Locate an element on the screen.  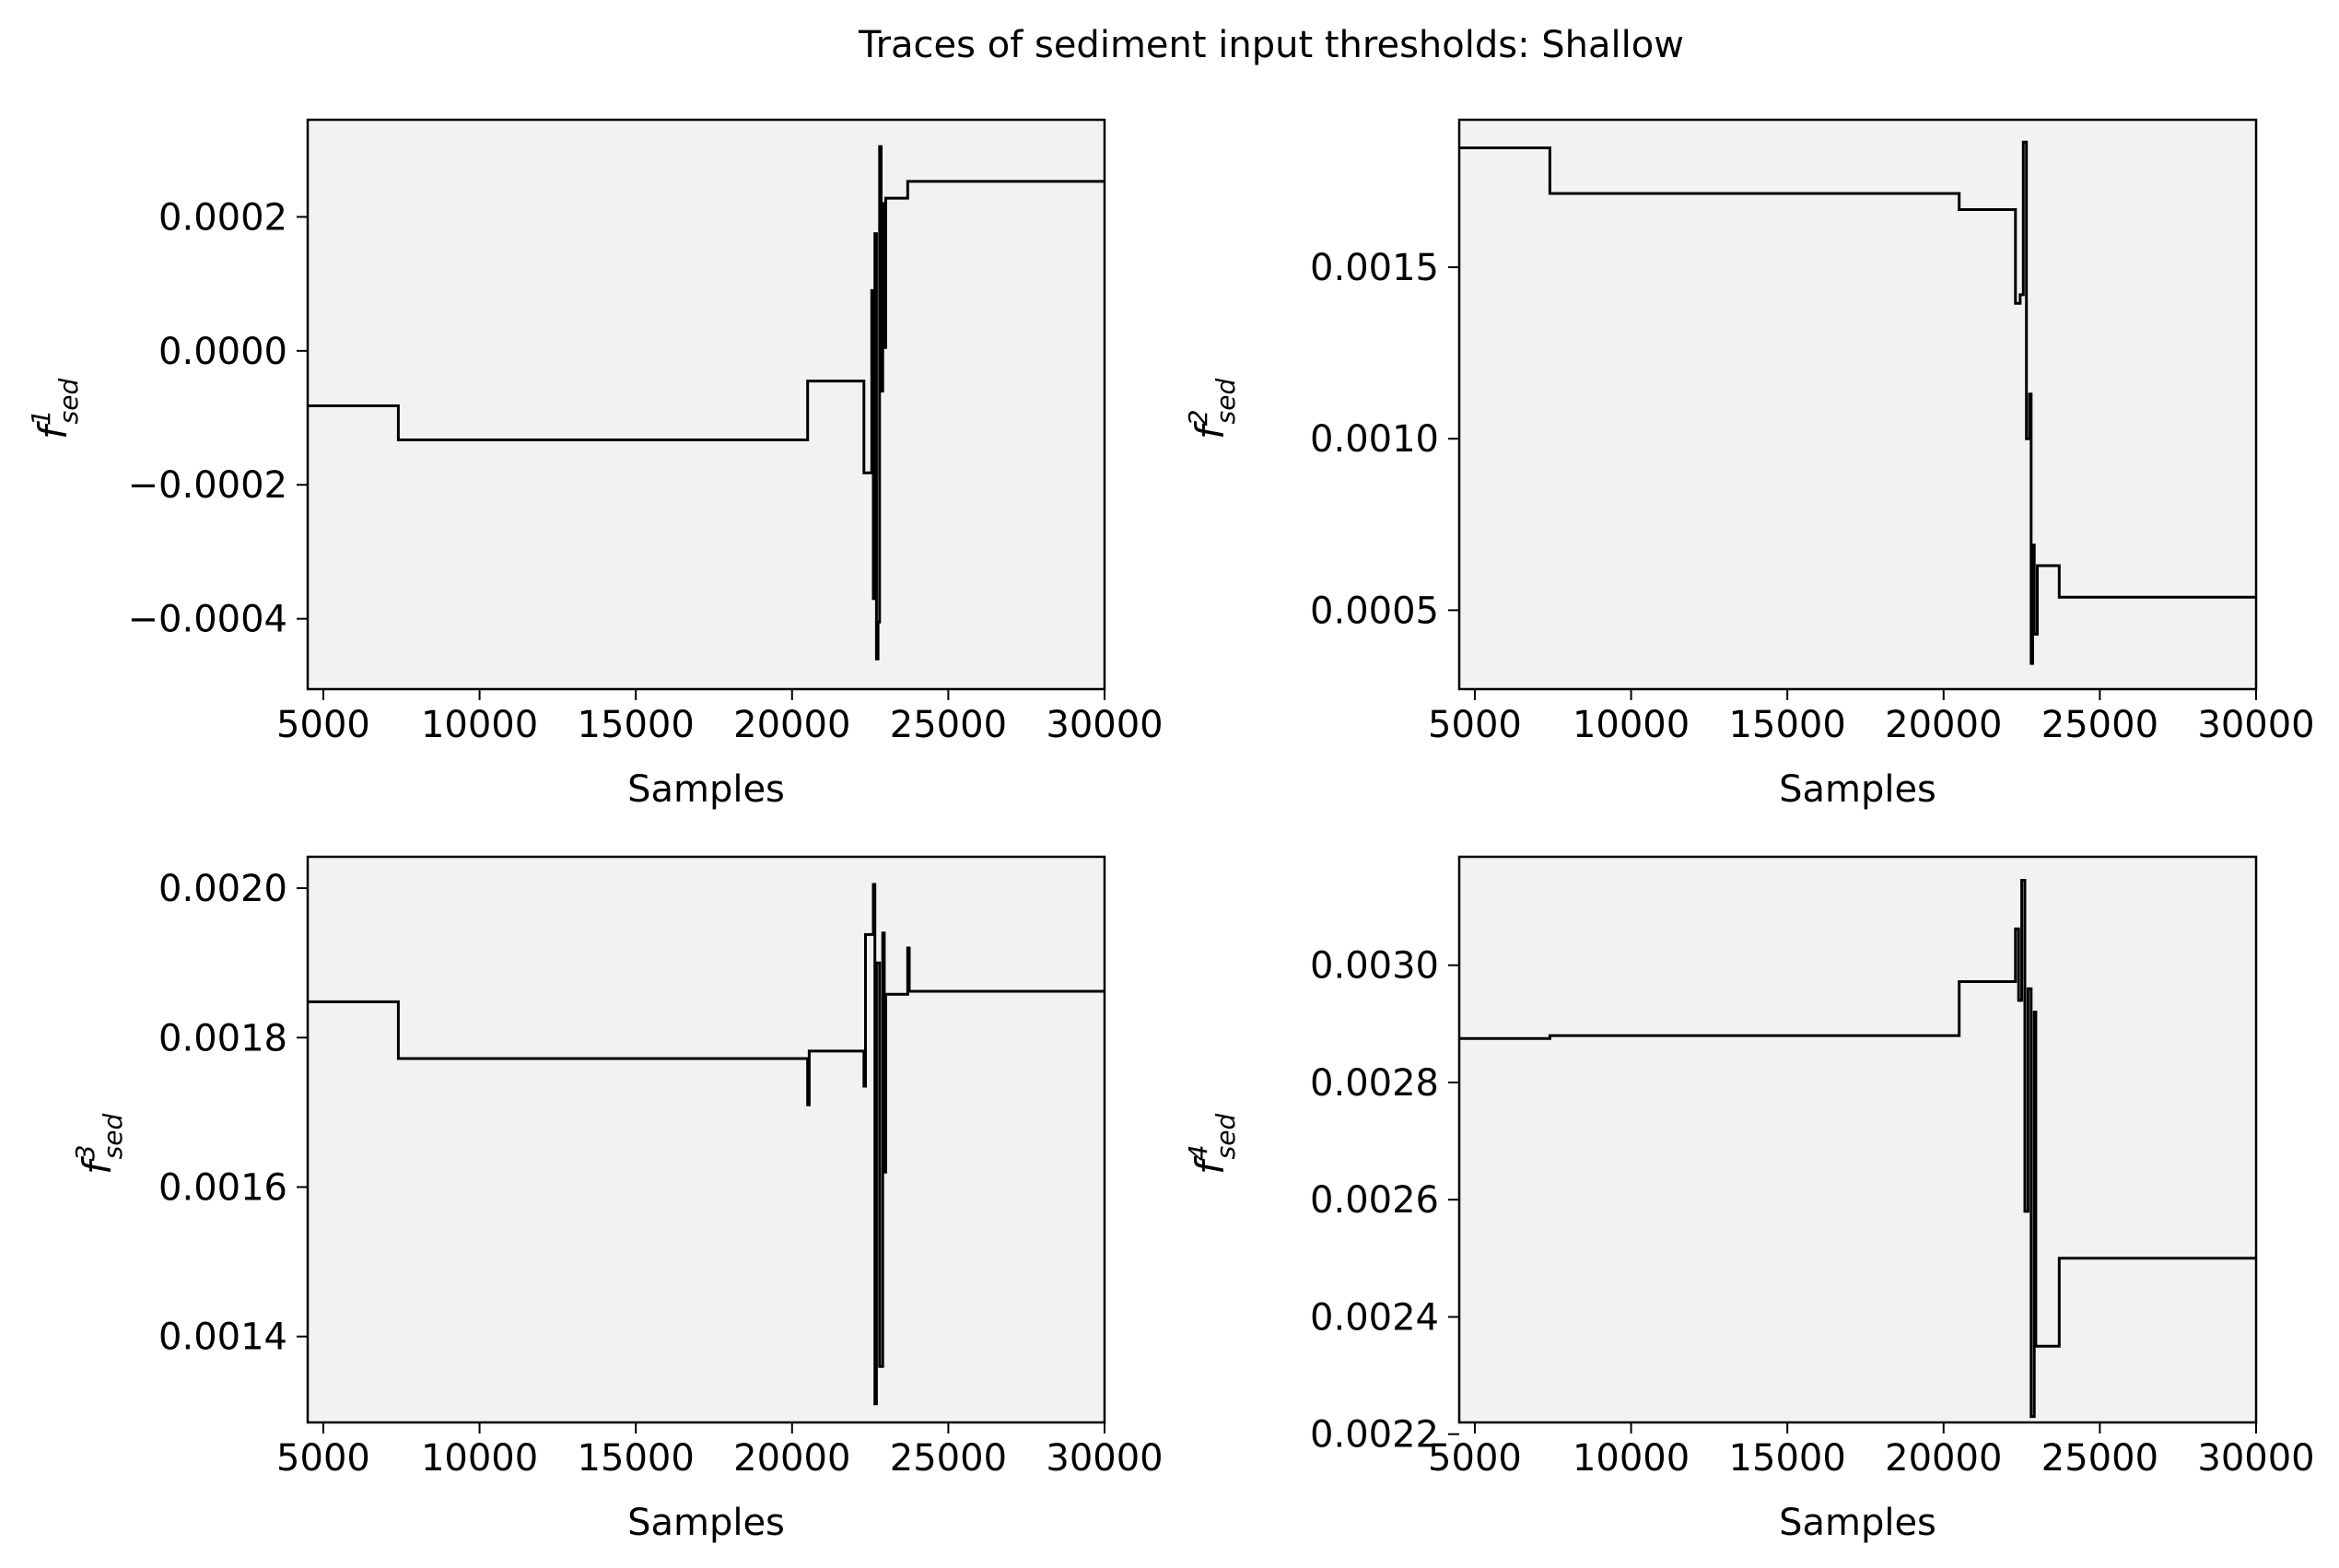
y-axis-label: f4sed is located at coordinates (1212, 1144).